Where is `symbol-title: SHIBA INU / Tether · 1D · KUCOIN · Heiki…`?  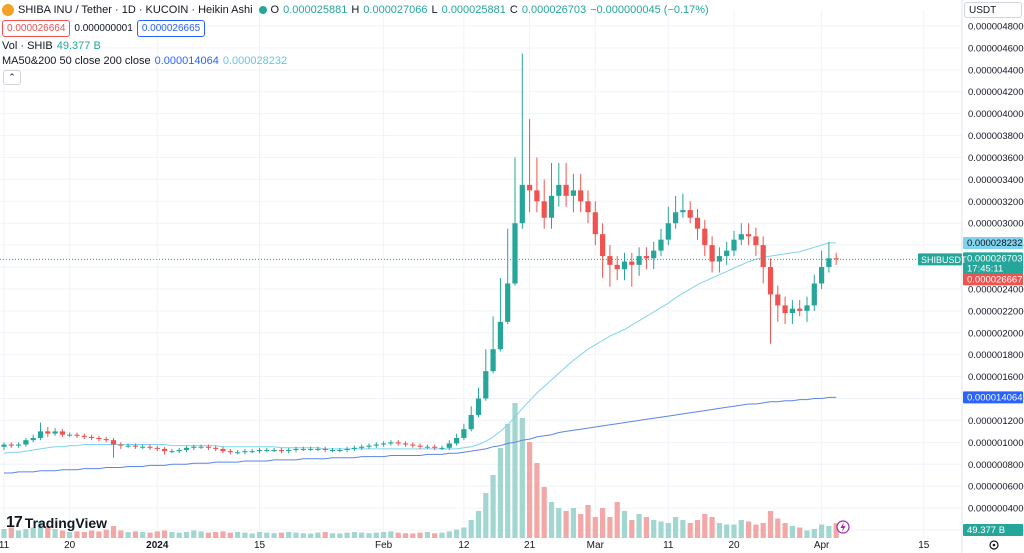 symbol-title: SHIBA INU / Tether · 1D · KUCOIN · Heiki… is located at coordinates (135, 10).